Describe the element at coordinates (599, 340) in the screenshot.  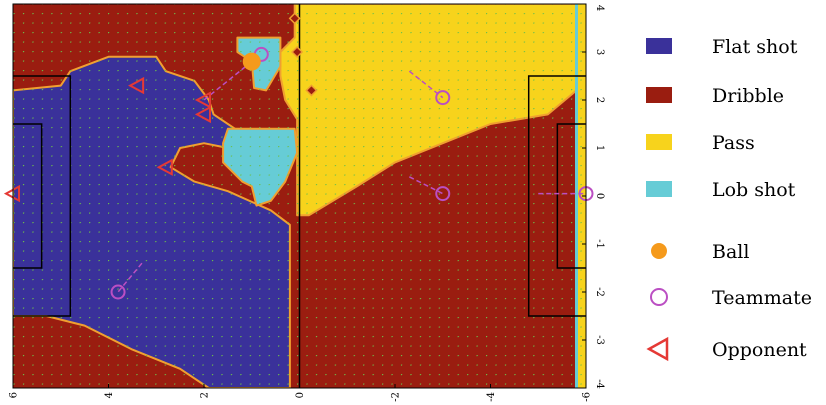
I see `y-tick-label: -3` at that location.